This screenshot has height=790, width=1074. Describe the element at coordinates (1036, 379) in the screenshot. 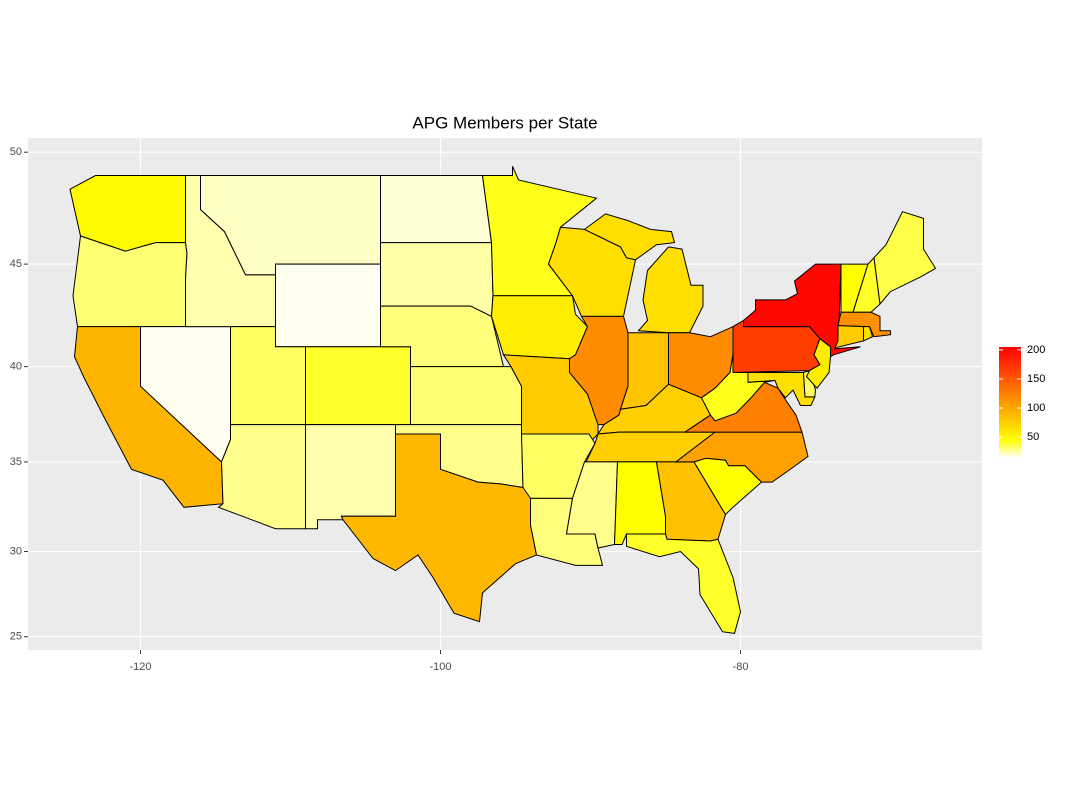

I see `legend-tick-label: 150` at that location.